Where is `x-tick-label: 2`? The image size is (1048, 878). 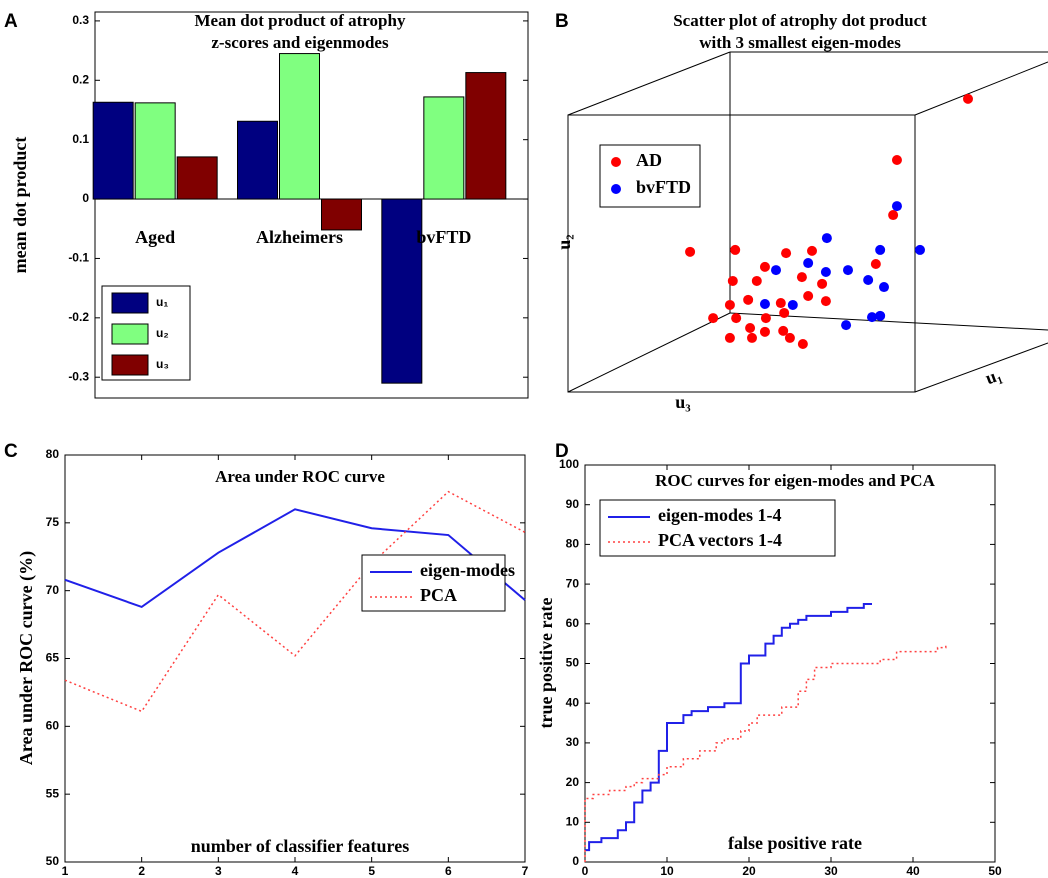 x-tick-label: 2 is located at coordinates (141, 871).